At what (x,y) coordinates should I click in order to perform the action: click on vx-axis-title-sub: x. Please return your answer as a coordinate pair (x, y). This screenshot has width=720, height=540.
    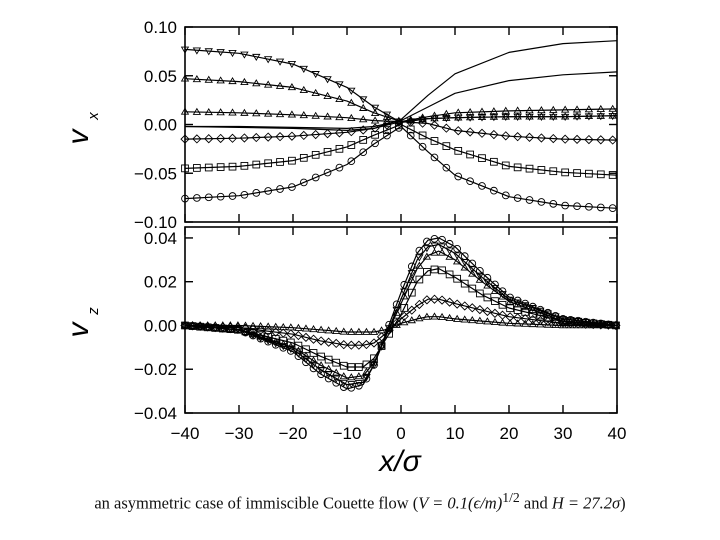
    Looking at the image, I should click on (93, 116).